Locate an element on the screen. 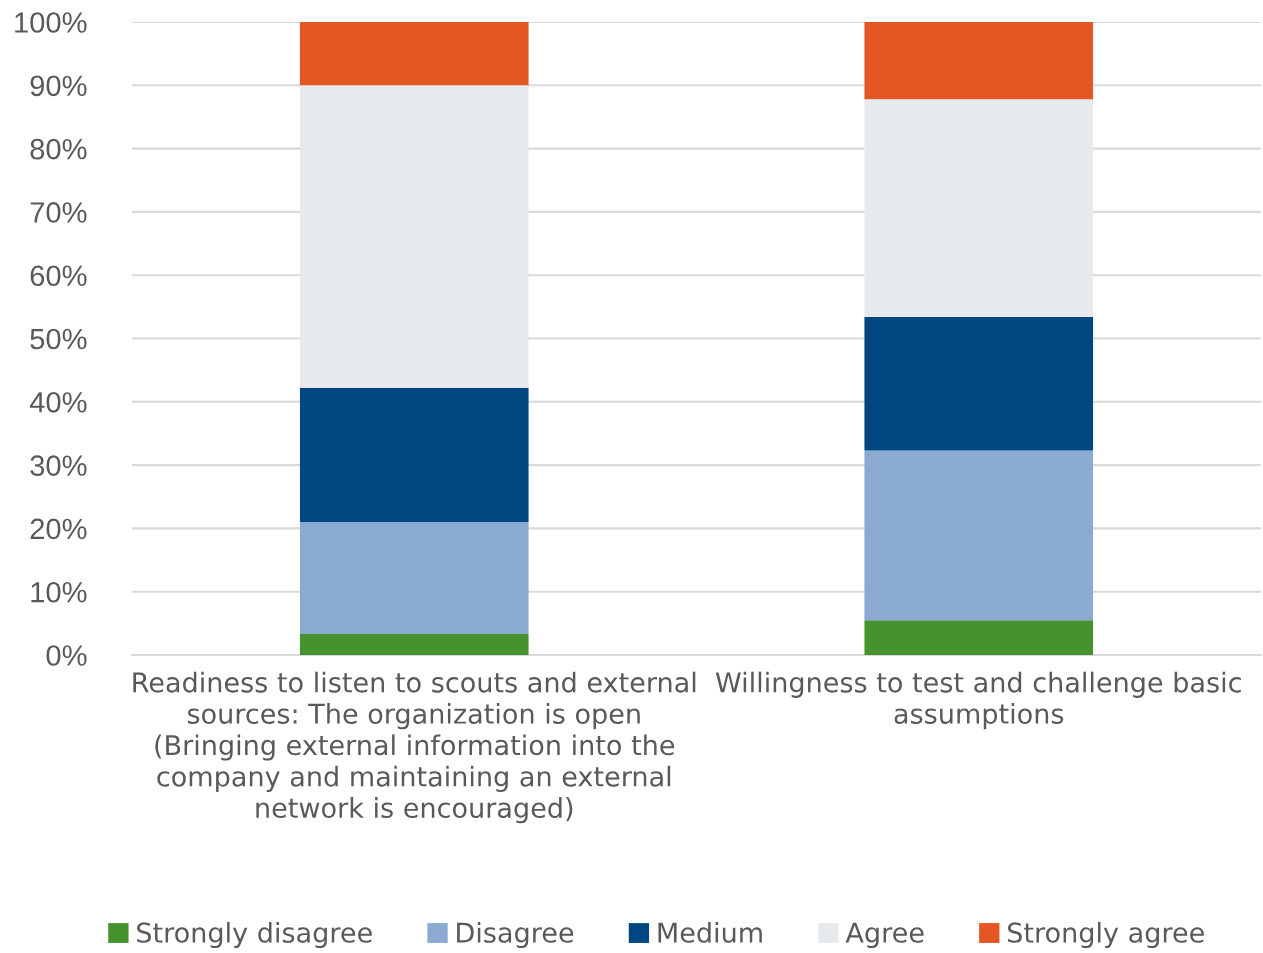 The width and height of the screenshot is (1263, 953). y-tick-label: 10% is located at coordinates (59, 592).